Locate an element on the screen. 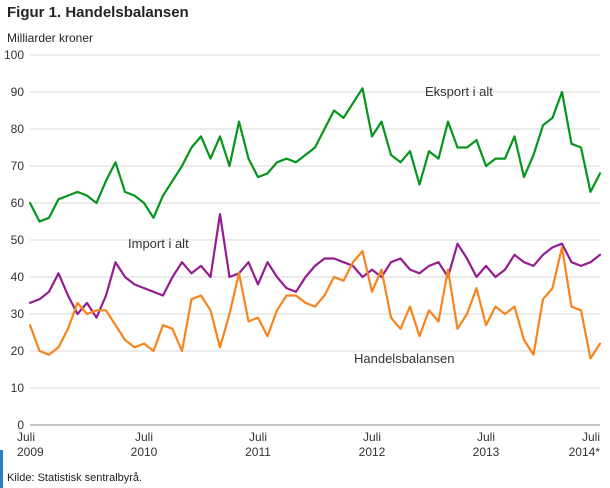 This screenshot has height=488, width=610. svg-text: 100 is located at coordinates (14, 55).